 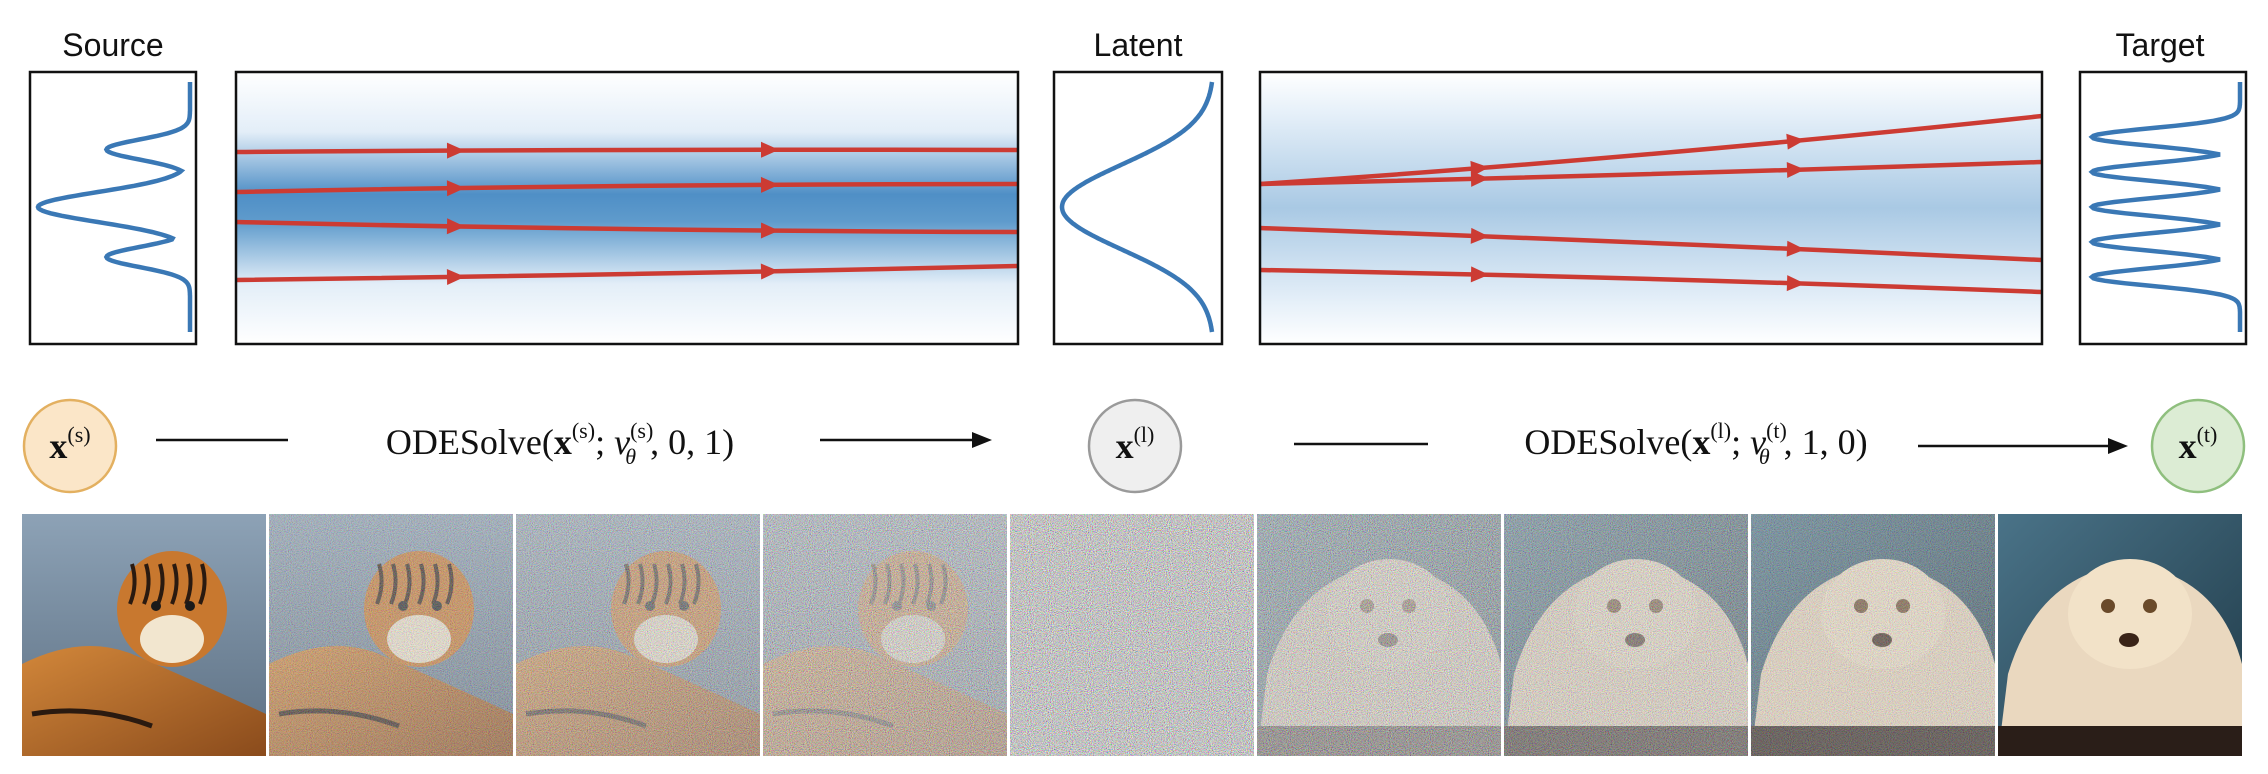 What do you see at coordinates (112, 45) in the screenshot?
I see `source-title: Source` at bounding box center [112, 45].